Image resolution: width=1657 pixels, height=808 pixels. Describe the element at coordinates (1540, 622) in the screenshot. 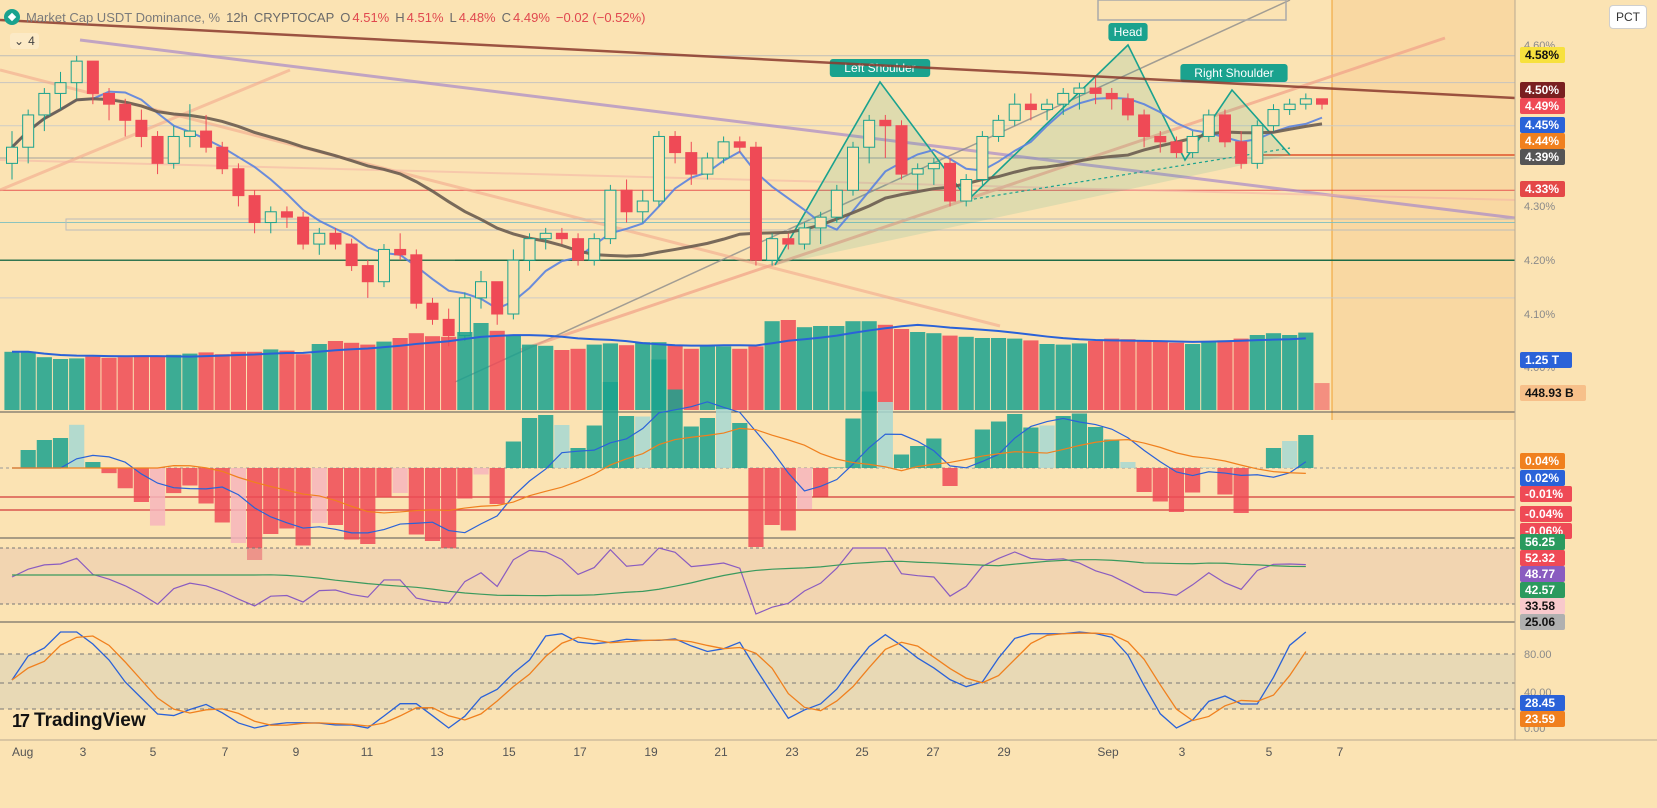

I see `rsi-badge: 25.06` at that location.